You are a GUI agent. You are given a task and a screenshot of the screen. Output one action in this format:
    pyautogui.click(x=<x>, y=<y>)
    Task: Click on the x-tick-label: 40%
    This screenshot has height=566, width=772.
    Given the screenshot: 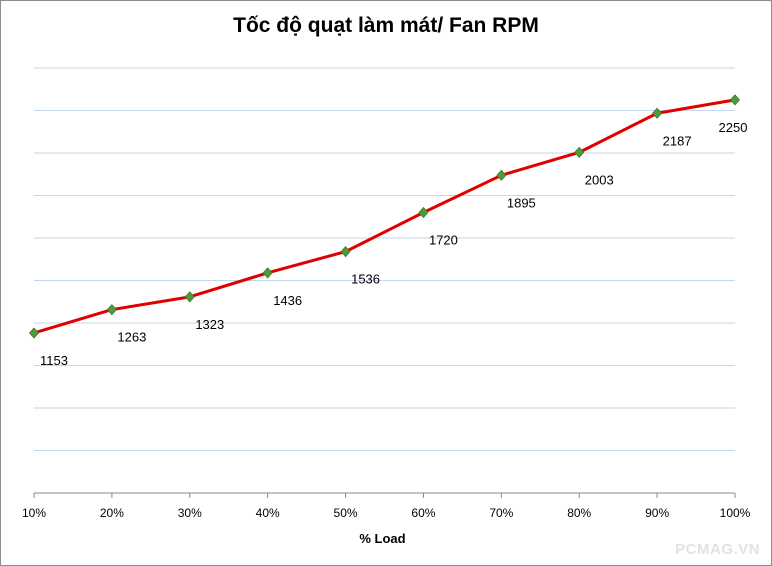 What is the action you would take?
    pyautogui.click(x=268, y=513)
    